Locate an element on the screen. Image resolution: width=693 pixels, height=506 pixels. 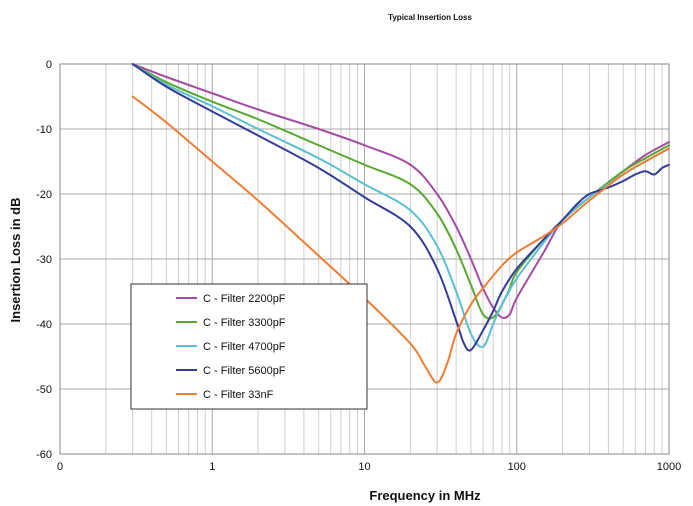
y-axis-title: Insertion Loss in dB is located at coordinates (15, 260).